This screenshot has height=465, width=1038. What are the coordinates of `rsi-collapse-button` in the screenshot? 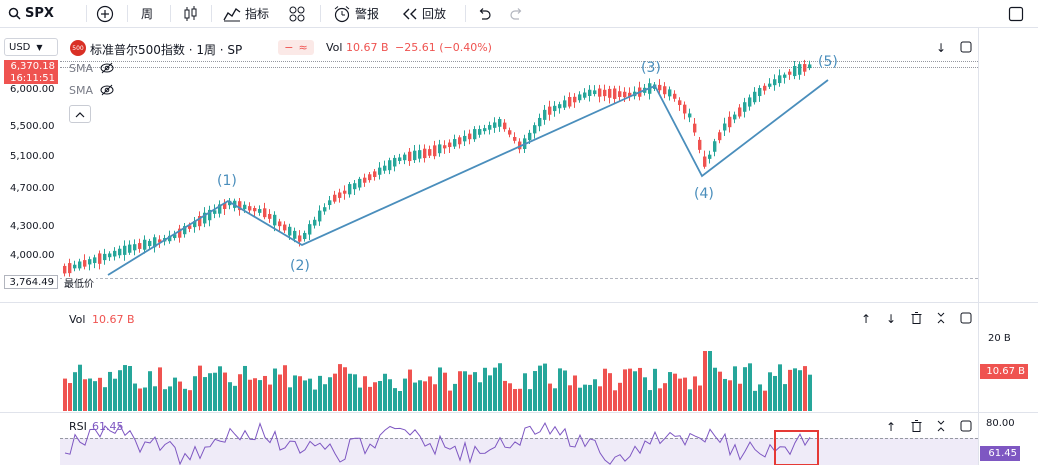 It's located at (941, 427).